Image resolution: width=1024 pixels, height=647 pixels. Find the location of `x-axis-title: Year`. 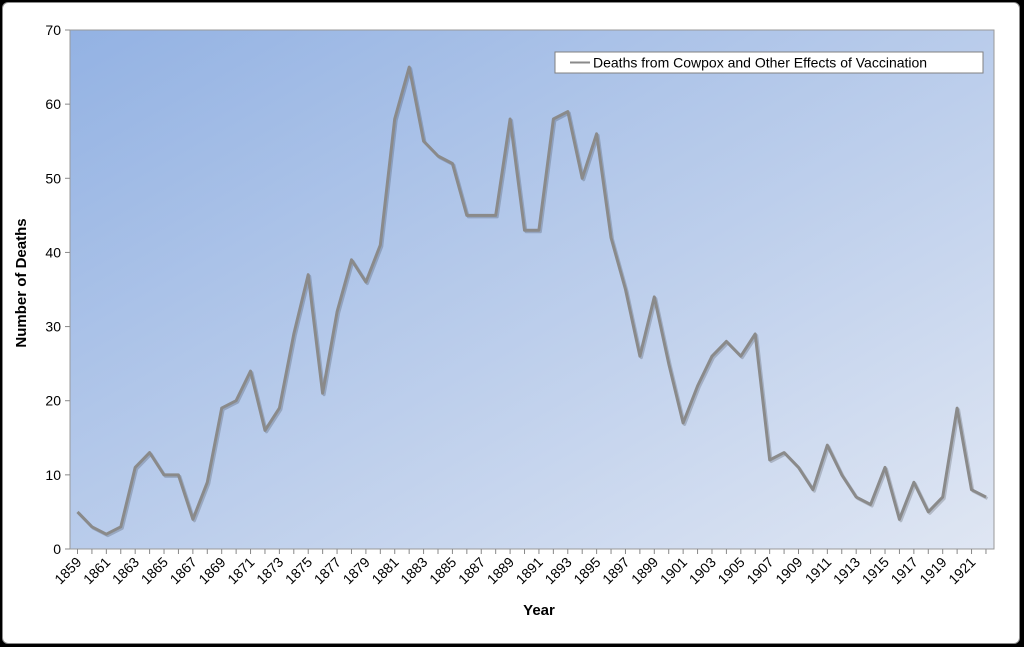

x-axis-title: Year is located at coordinates (539, 610).